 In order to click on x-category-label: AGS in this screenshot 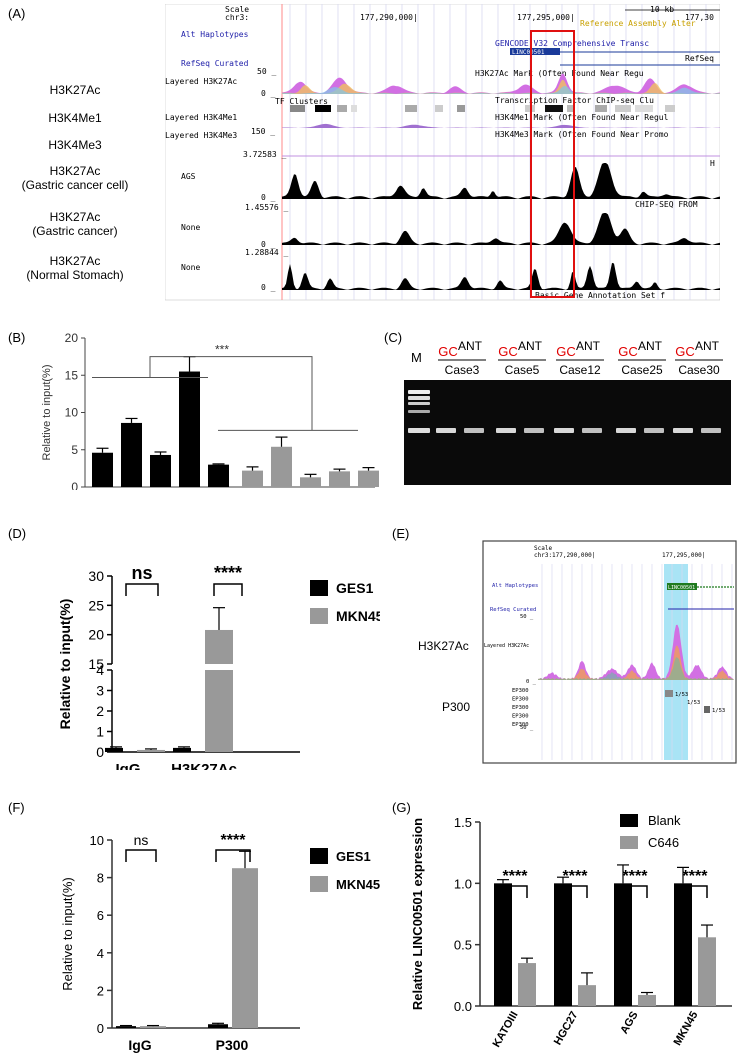, I will do `click(629, 1023)`.